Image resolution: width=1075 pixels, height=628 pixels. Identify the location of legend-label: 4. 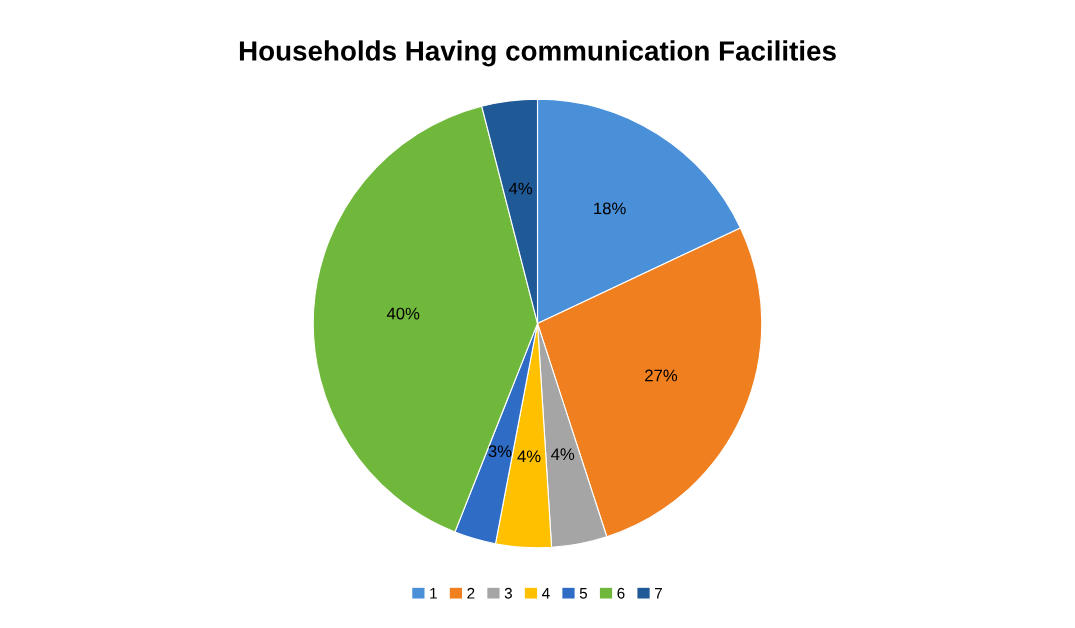
(546, 593).